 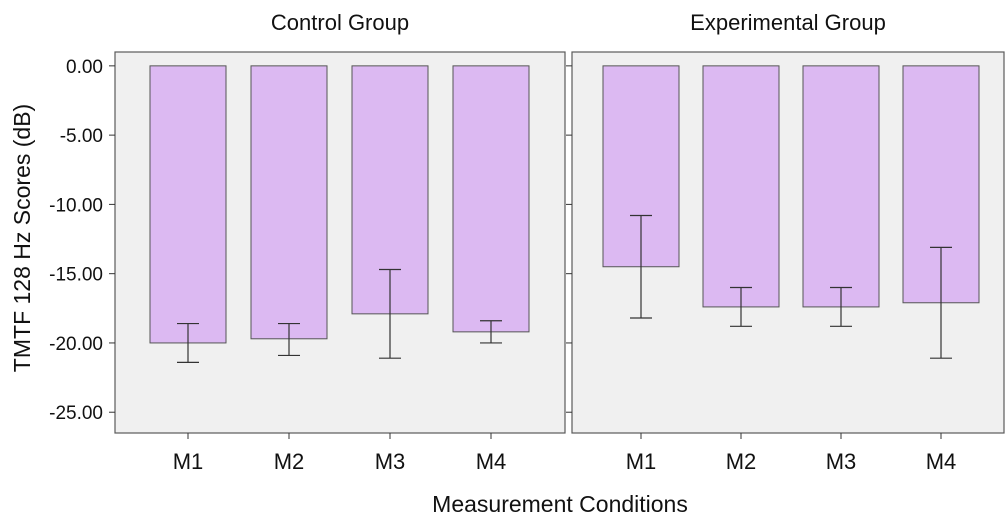 I want to click on y-tick-label: -5.00, so click(x=81, y=136).